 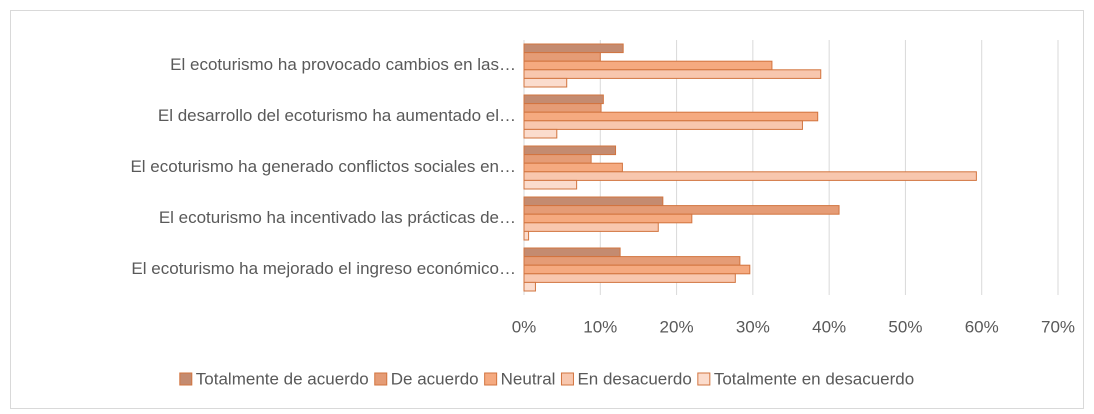 What do you see at coordinates (528, 378) in the screenshot?
I see `legend-label: Neutral` at bounding box center [528, 378].